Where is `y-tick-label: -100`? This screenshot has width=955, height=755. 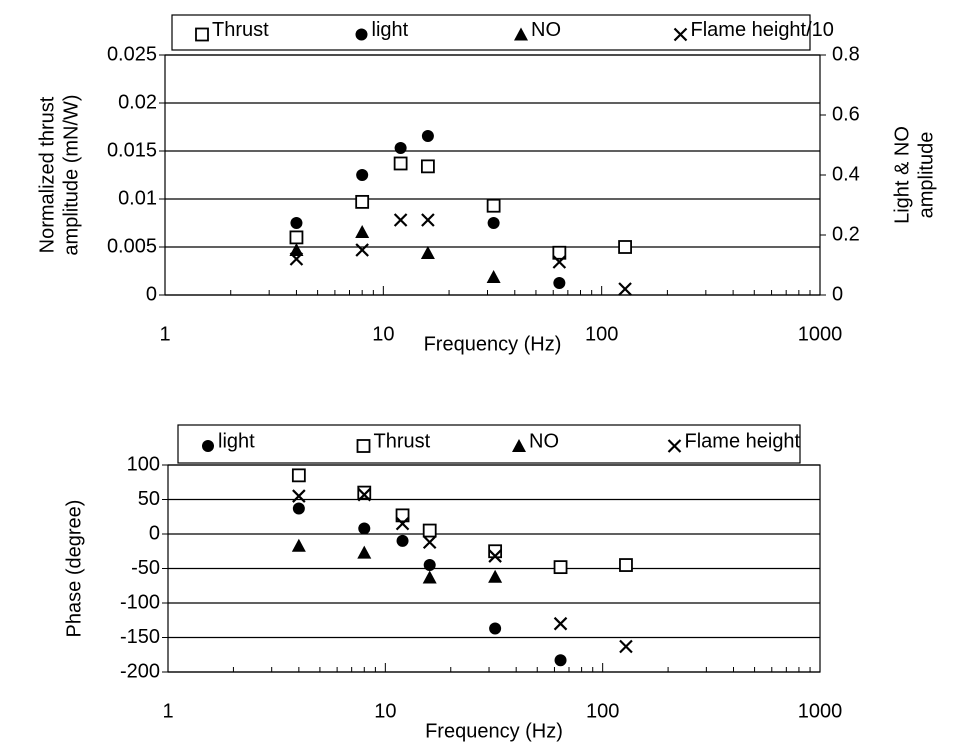
y-tick-label: -100 is located at coordinates (140, 602).